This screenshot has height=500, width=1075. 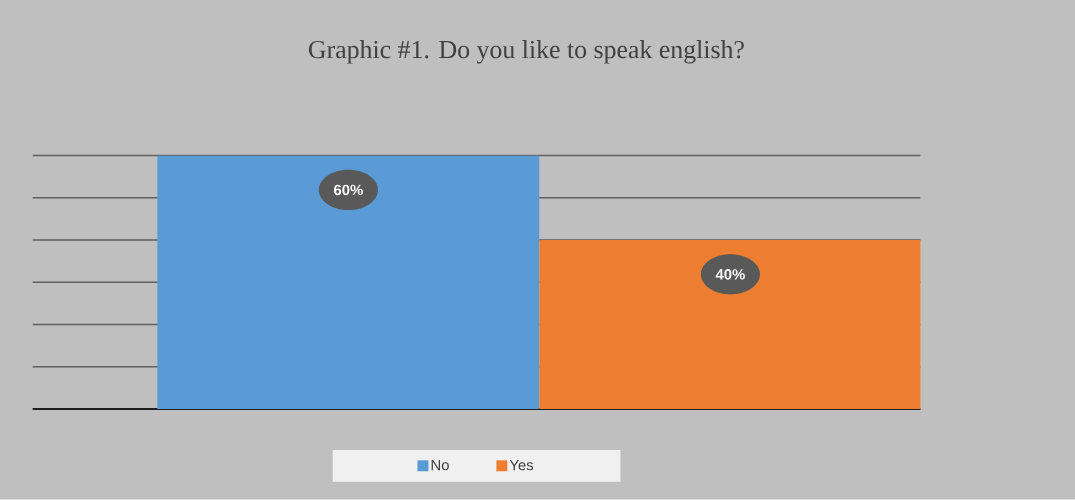 I want to click on legend-label: Yes, so click(x=521, y=465).